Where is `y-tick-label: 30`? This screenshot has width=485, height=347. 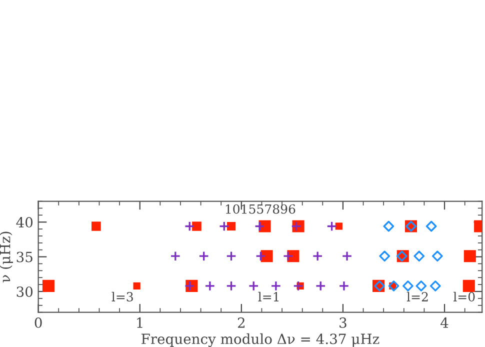
y-tick-label: 30 is located at coordinates (24, 291).